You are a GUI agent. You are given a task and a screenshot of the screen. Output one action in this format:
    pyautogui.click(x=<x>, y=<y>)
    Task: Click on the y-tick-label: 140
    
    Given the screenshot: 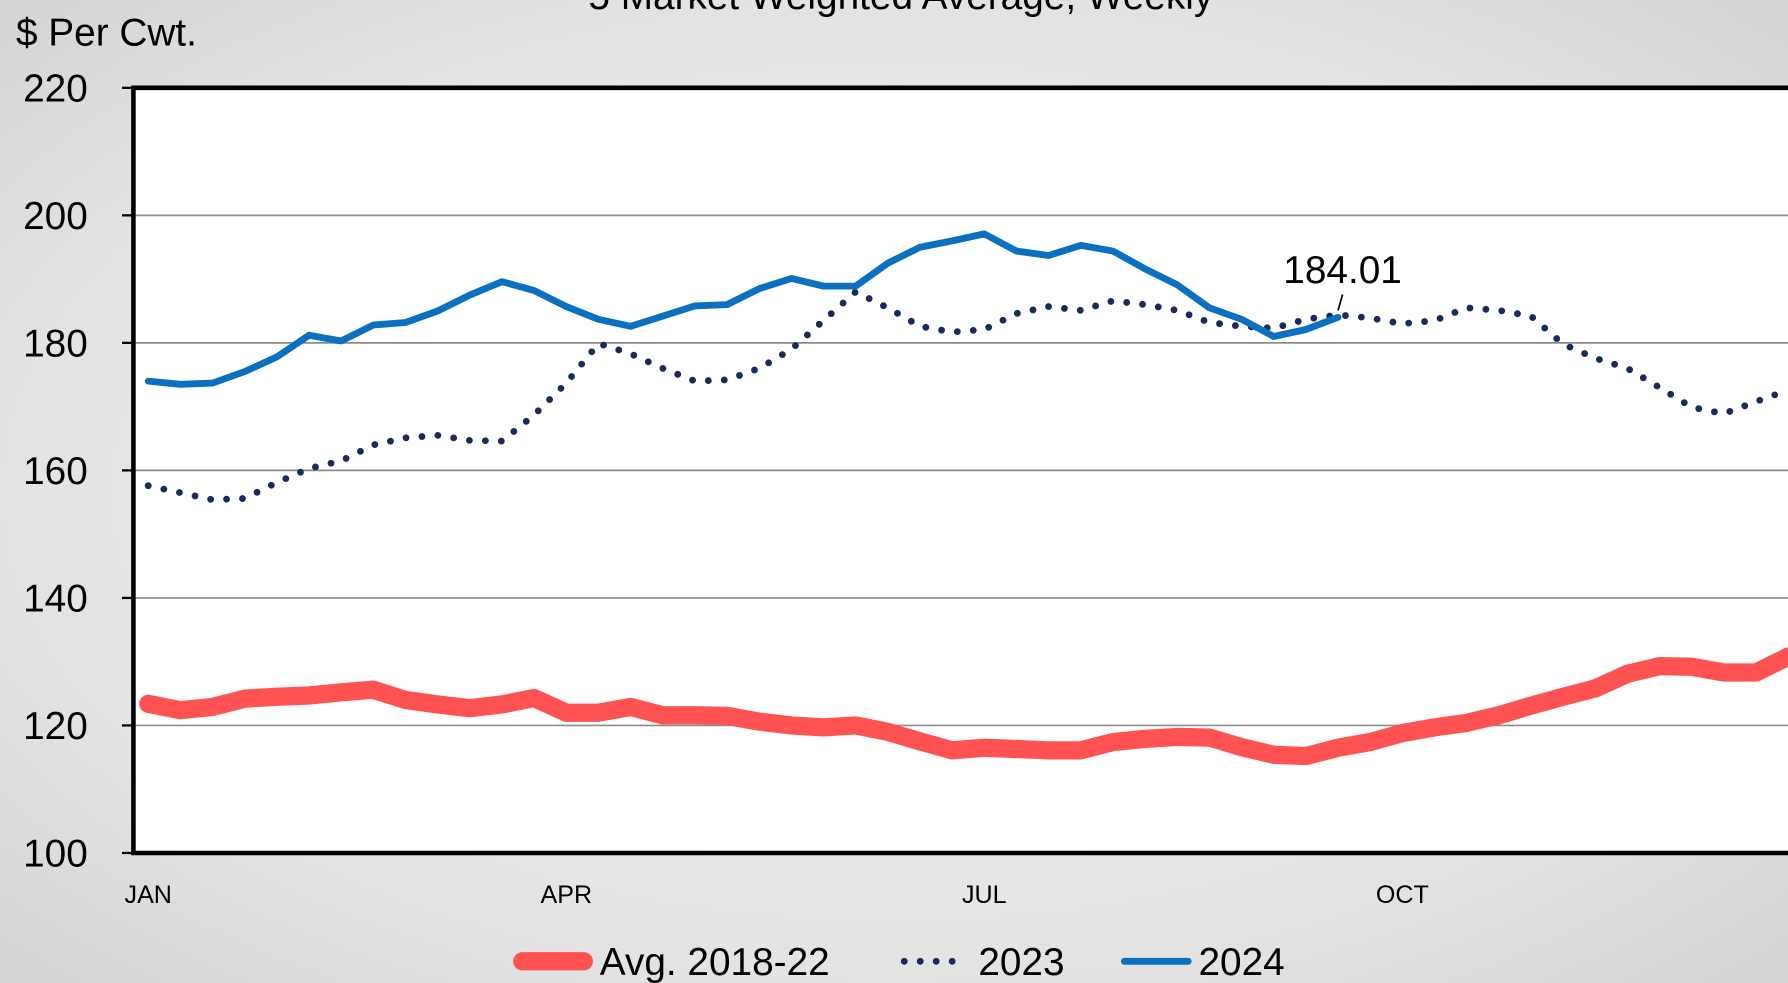 What is the action you would take?
    pyautogui.click(x=55, y=599)
    